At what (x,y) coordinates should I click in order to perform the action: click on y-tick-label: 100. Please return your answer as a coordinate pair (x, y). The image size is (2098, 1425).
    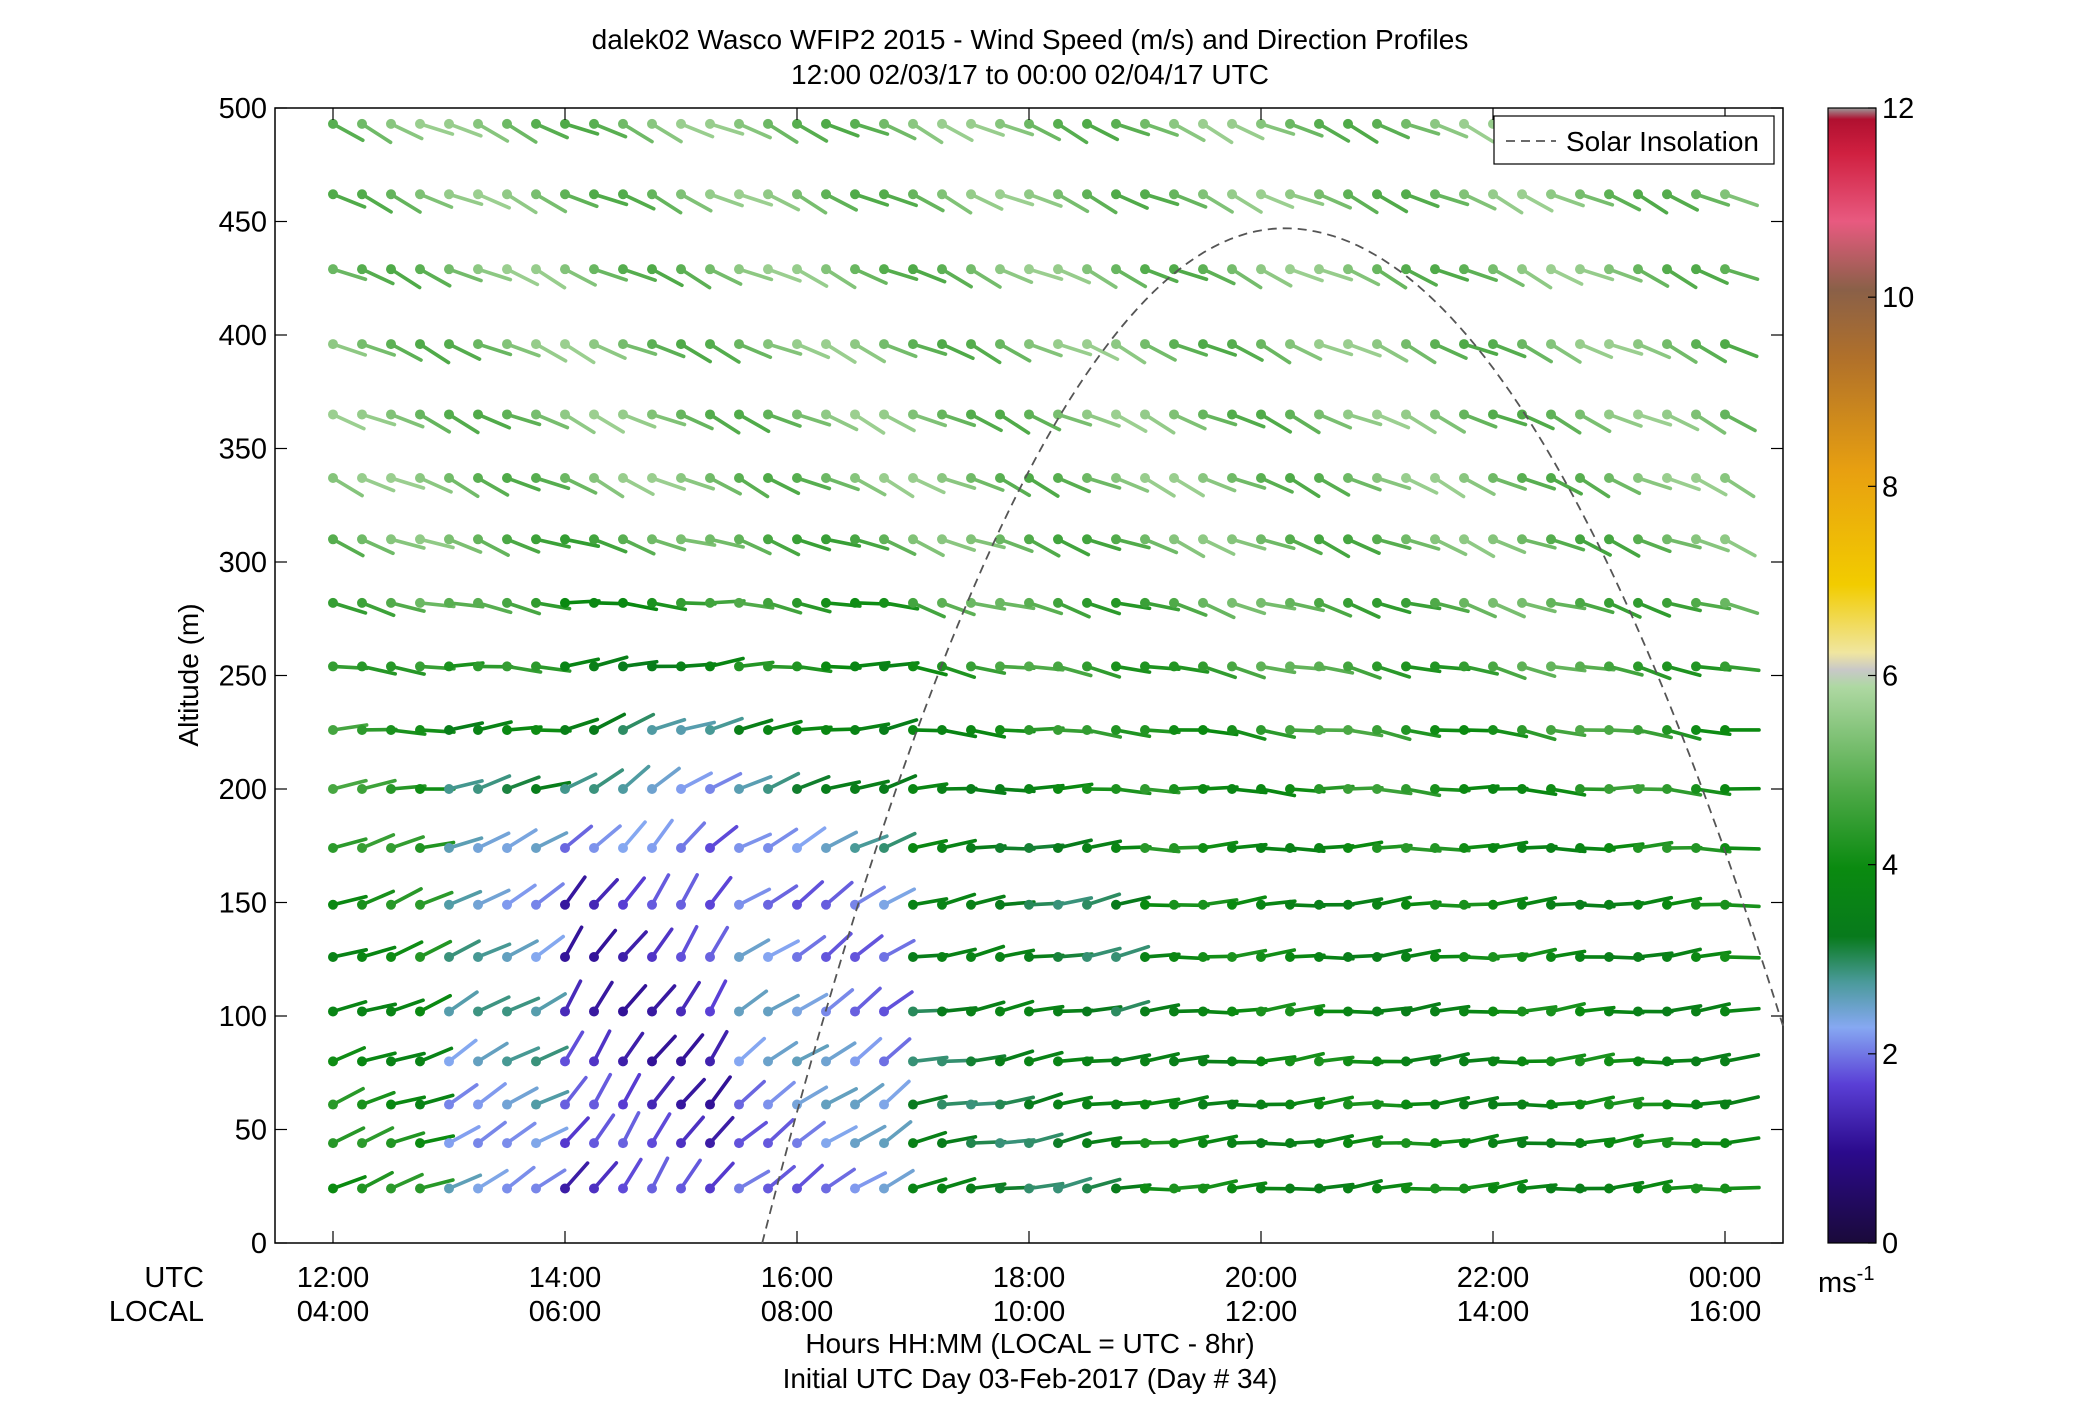
    Looking at the image, I should click on (243, 1017).